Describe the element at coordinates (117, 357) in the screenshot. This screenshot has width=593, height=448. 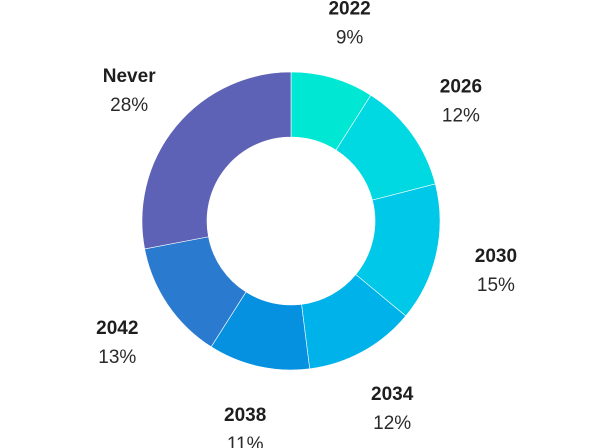
I see `slice-value-2042: 13%` at that location.